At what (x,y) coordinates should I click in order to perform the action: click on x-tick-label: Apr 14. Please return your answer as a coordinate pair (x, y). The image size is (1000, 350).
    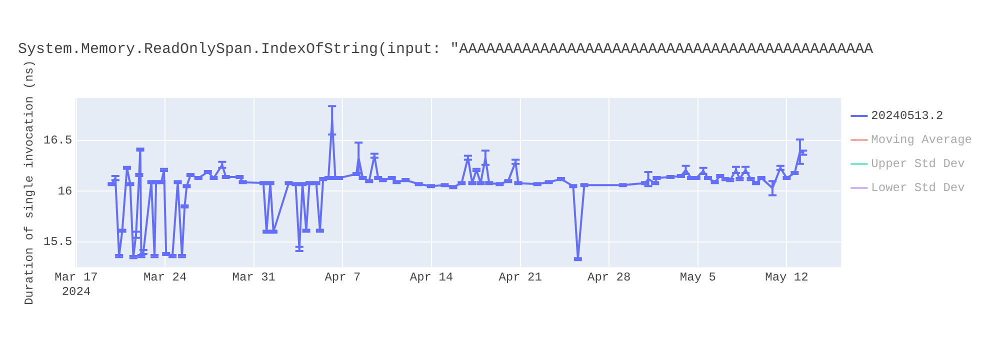
    Looking at the image, I should click on (432, 277).